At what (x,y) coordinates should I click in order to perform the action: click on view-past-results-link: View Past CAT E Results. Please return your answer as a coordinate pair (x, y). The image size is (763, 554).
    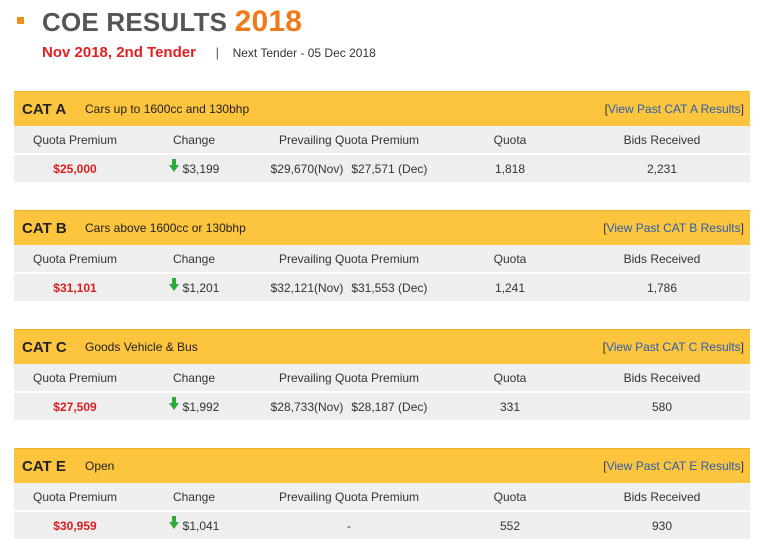
    Looking at the image, I should click on (673, 466).